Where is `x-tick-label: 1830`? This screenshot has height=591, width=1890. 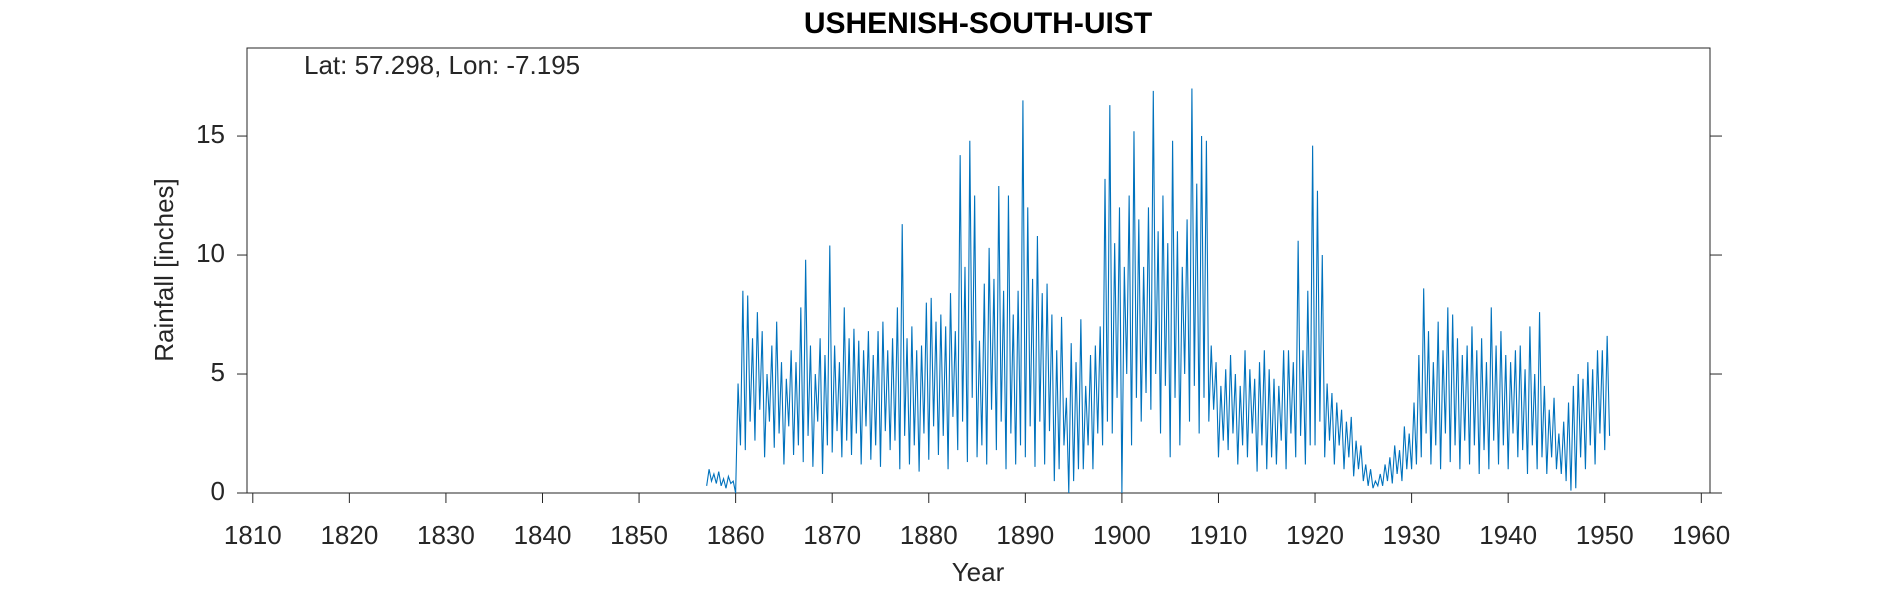
x-tick-label: 1830 is located at coordinates (446, 535).